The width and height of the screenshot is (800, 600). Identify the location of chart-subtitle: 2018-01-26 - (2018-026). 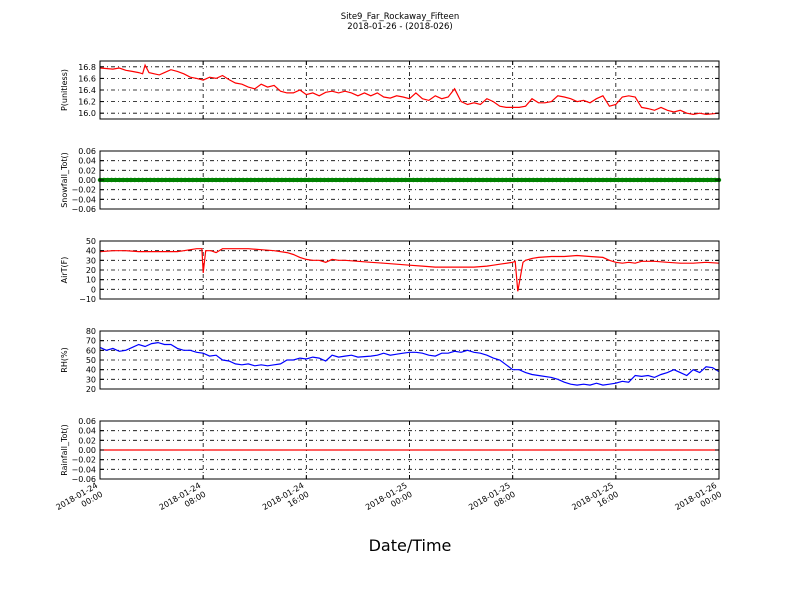
(399, 27).